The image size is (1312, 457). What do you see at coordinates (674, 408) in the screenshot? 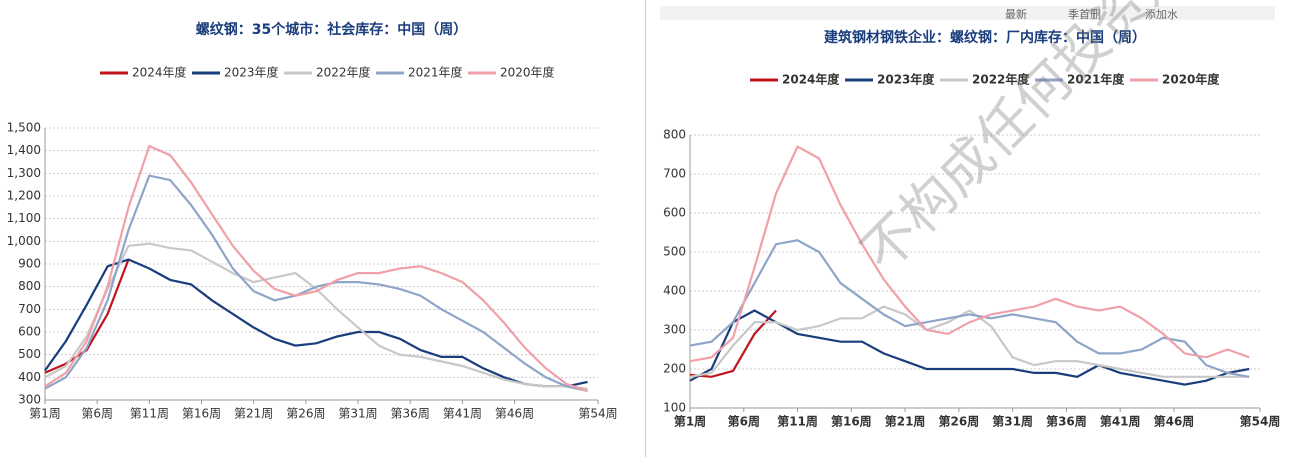
I see `y-tick-label: 100` at bounding box center [674, 408].